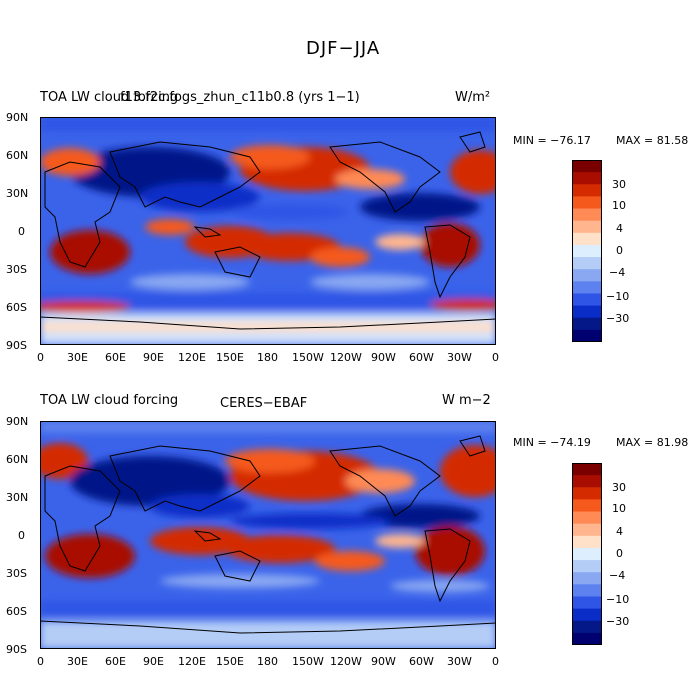 The height and width of the screenshot is (700, 700). What do you see at coordinates (552, 140) in the screenshot?
I see `panel-1-min-label: MIN = −76.17` at bounding box center [552, 140].